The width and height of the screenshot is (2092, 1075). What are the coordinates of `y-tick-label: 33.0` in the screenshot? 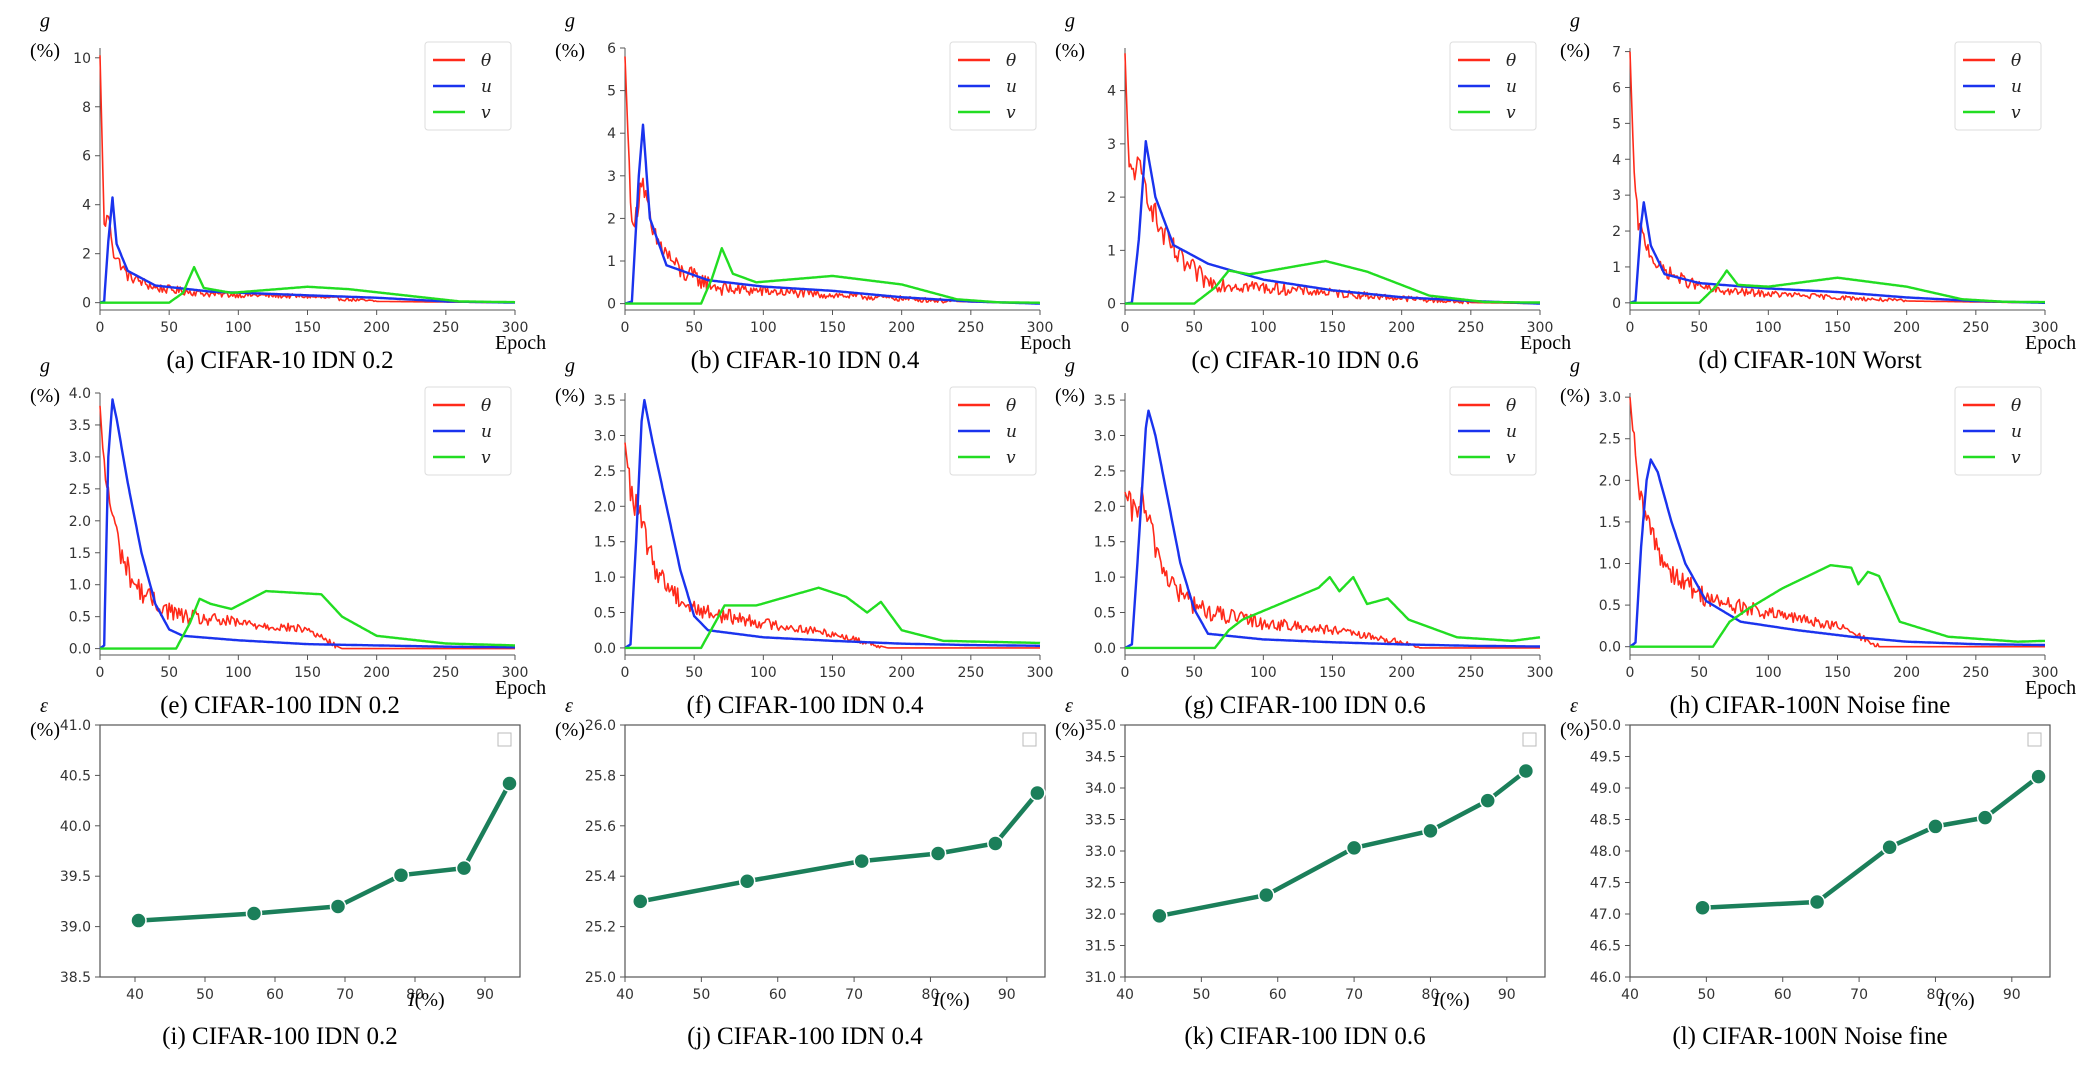 It's located at (1100, 852).